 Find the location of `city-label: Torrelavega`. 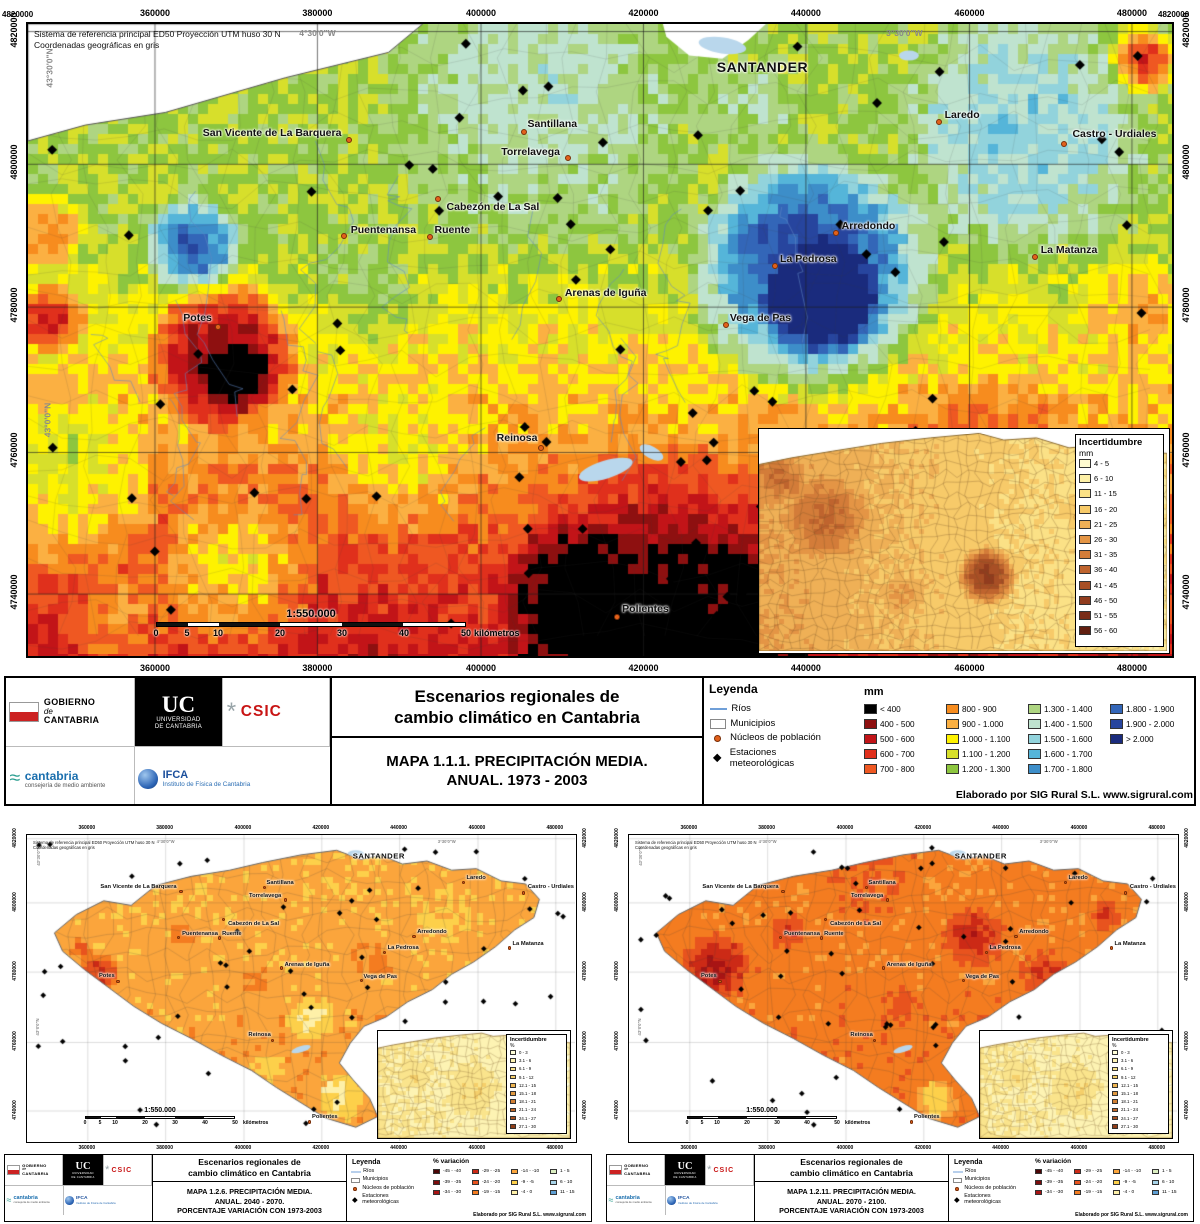

city-label: Torrelavega is located at coordinates (867, 896).